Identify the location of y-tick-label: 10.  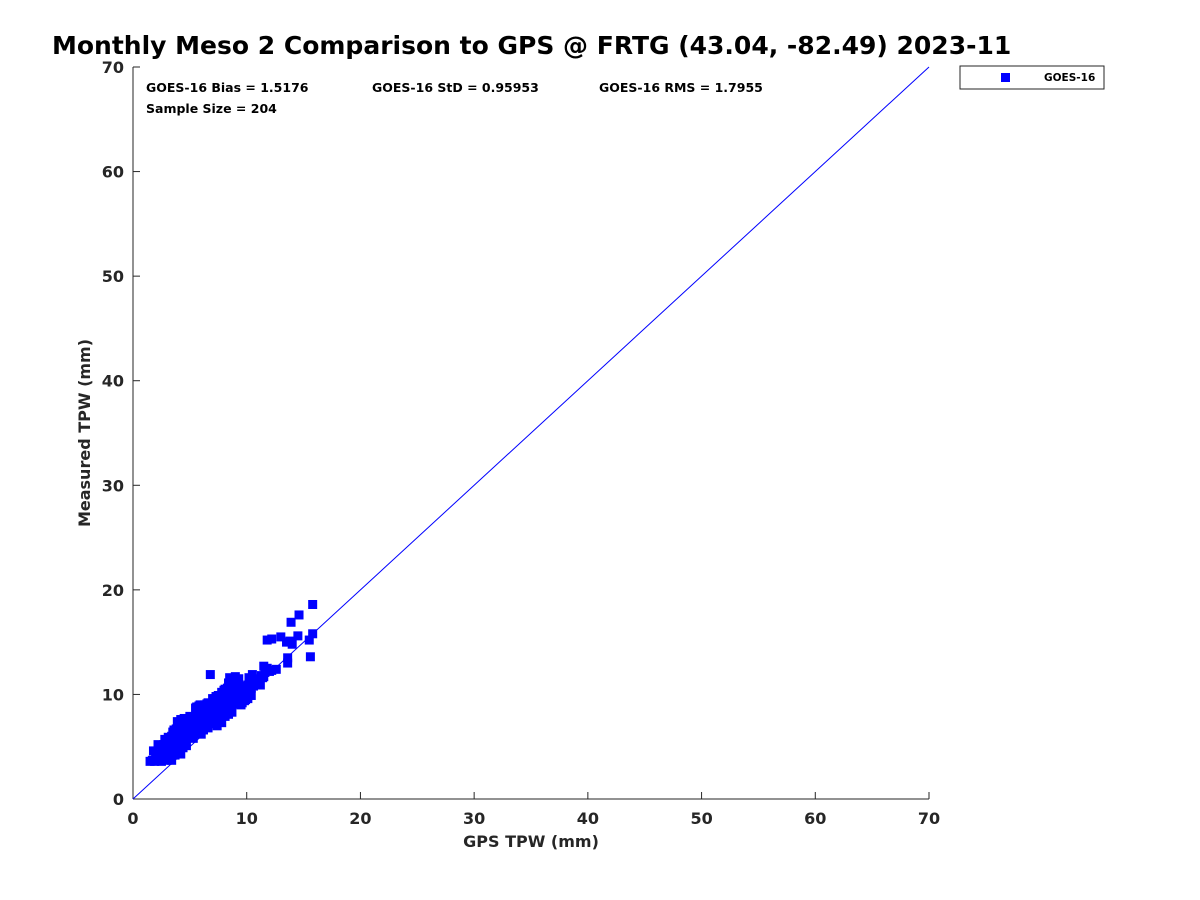
(113, 694).